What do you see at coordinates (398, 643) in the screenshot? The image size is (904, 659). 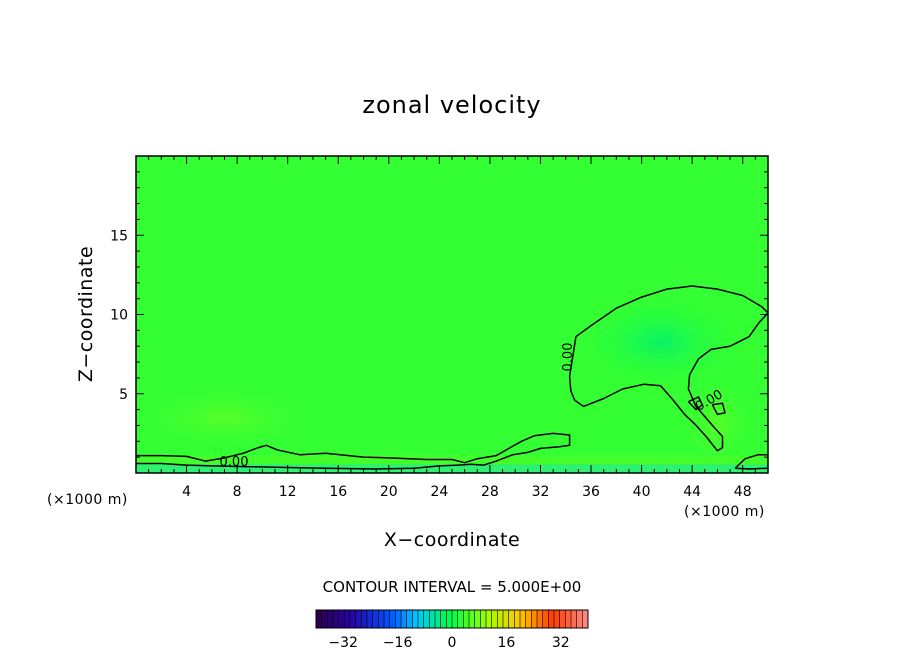 I see `colorbar-tick-label: −16` at bounding box center [398, 643].